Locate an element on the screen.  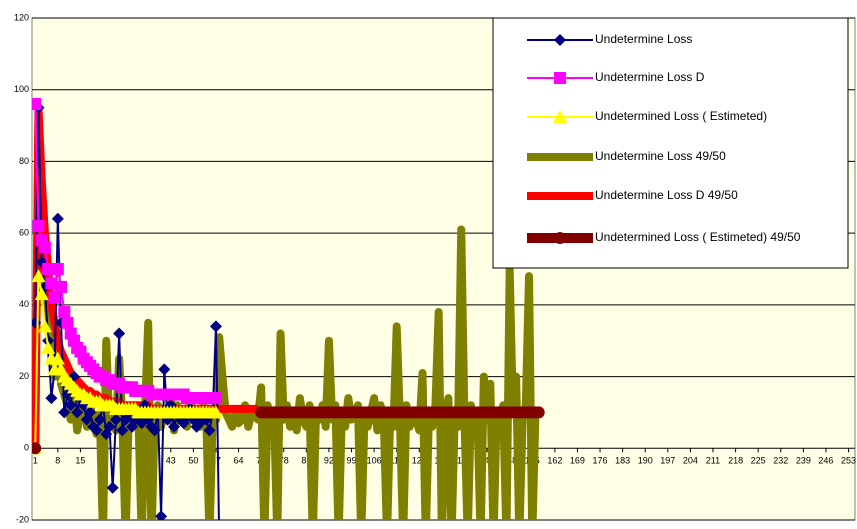
legend-label: Undetermine Loss D is located at coordinates (650, 77).